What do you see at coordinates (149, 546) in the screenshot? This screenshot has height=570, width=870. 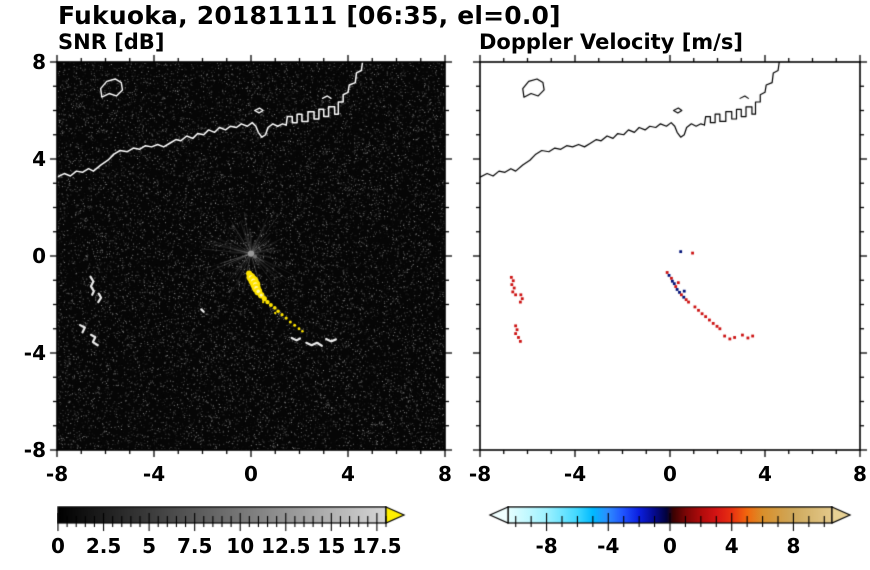 I see `snr-colorbar-tick-label: 5` at bounding box center [149, 546].